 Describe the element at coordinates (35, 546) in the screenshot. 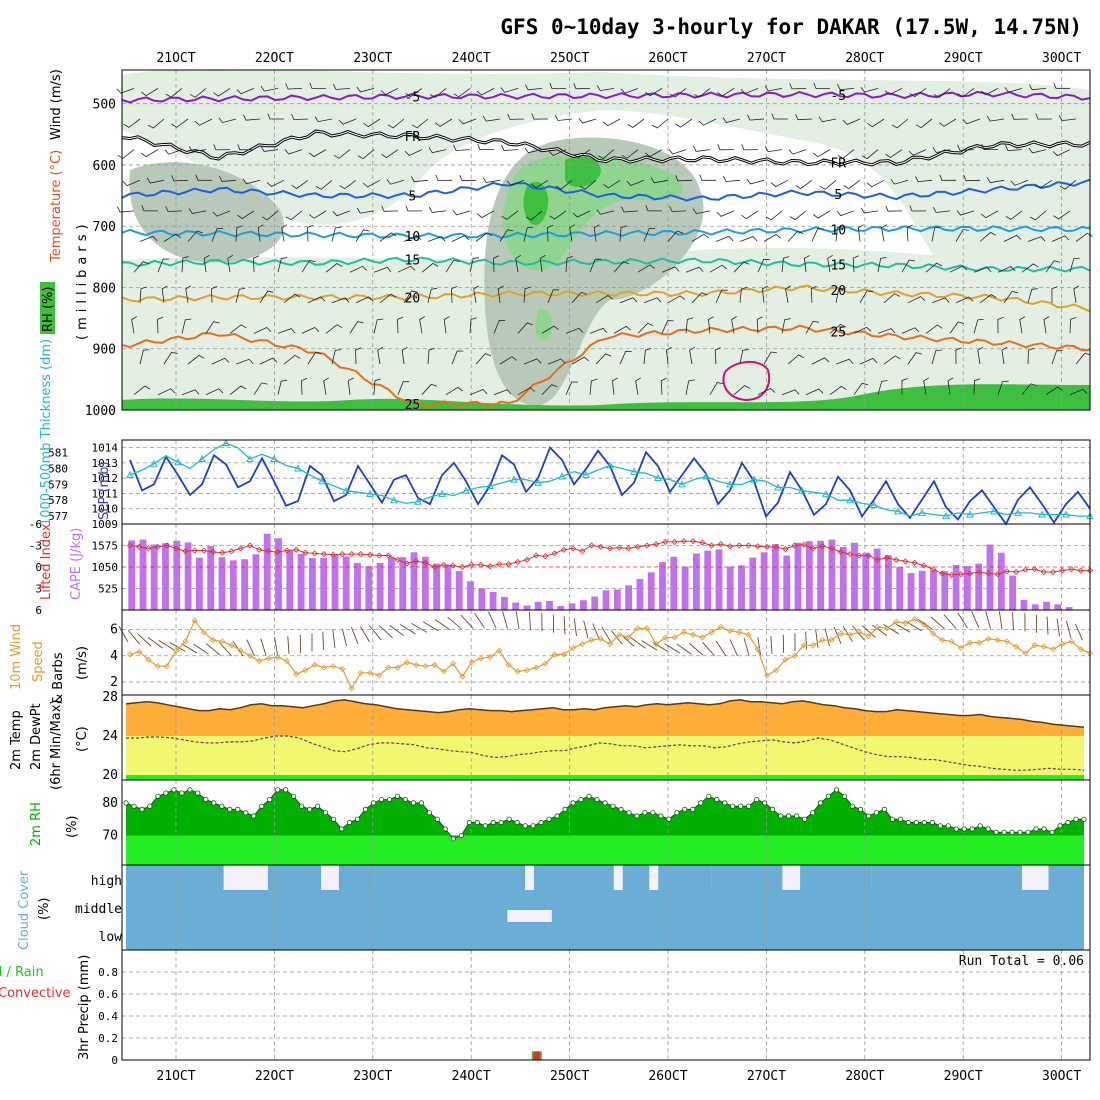

I see `li-tick: -3` at that location.